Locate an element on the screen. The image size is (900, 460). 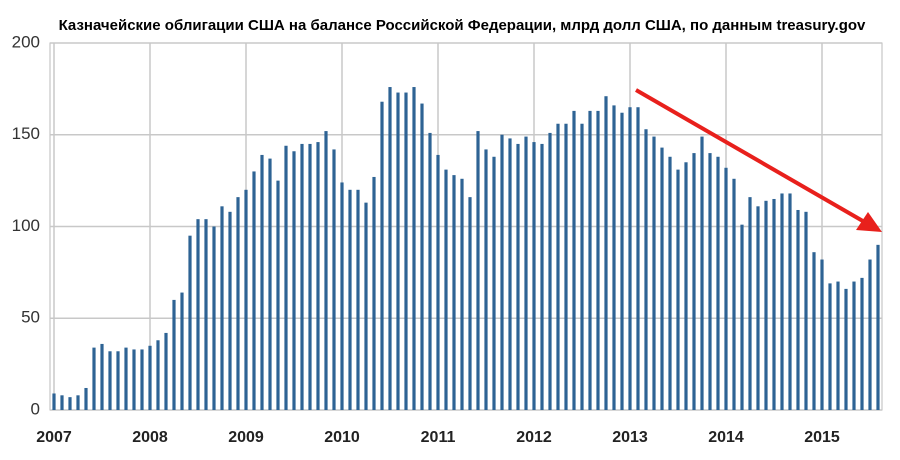
x-tick-label: 2013 is located at coordinates (630, 437).